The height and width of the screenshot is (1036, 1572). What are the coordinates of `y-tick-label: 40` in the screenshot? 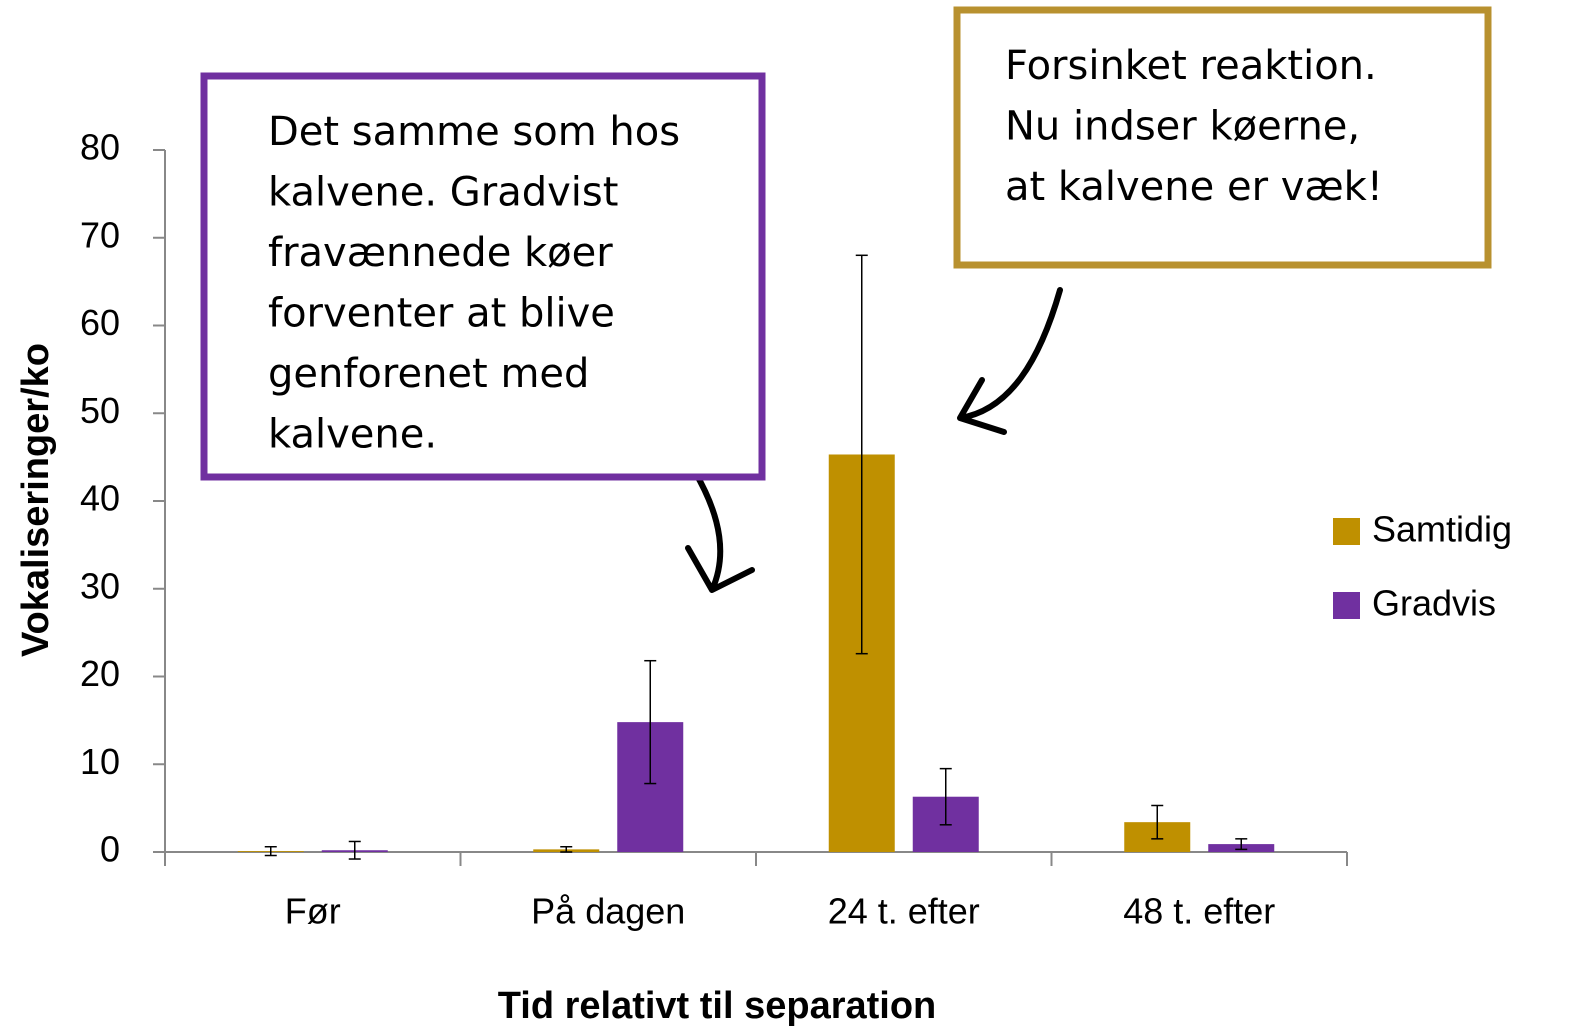 It's located at (100, 498).